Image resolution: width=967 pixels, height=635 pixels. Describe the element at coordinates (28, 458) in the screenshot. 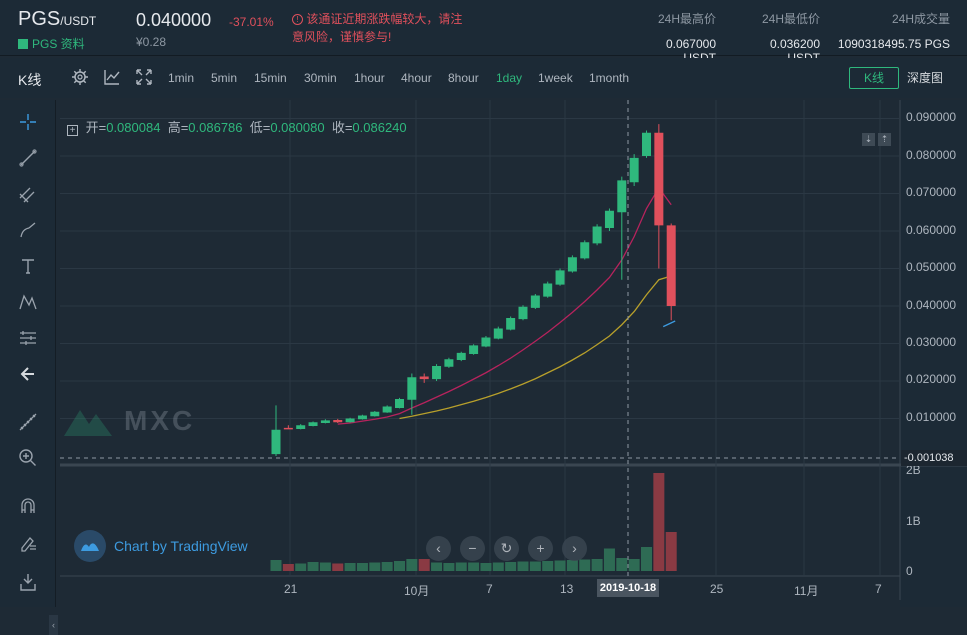

I see `zoom-in-icon` at that location.